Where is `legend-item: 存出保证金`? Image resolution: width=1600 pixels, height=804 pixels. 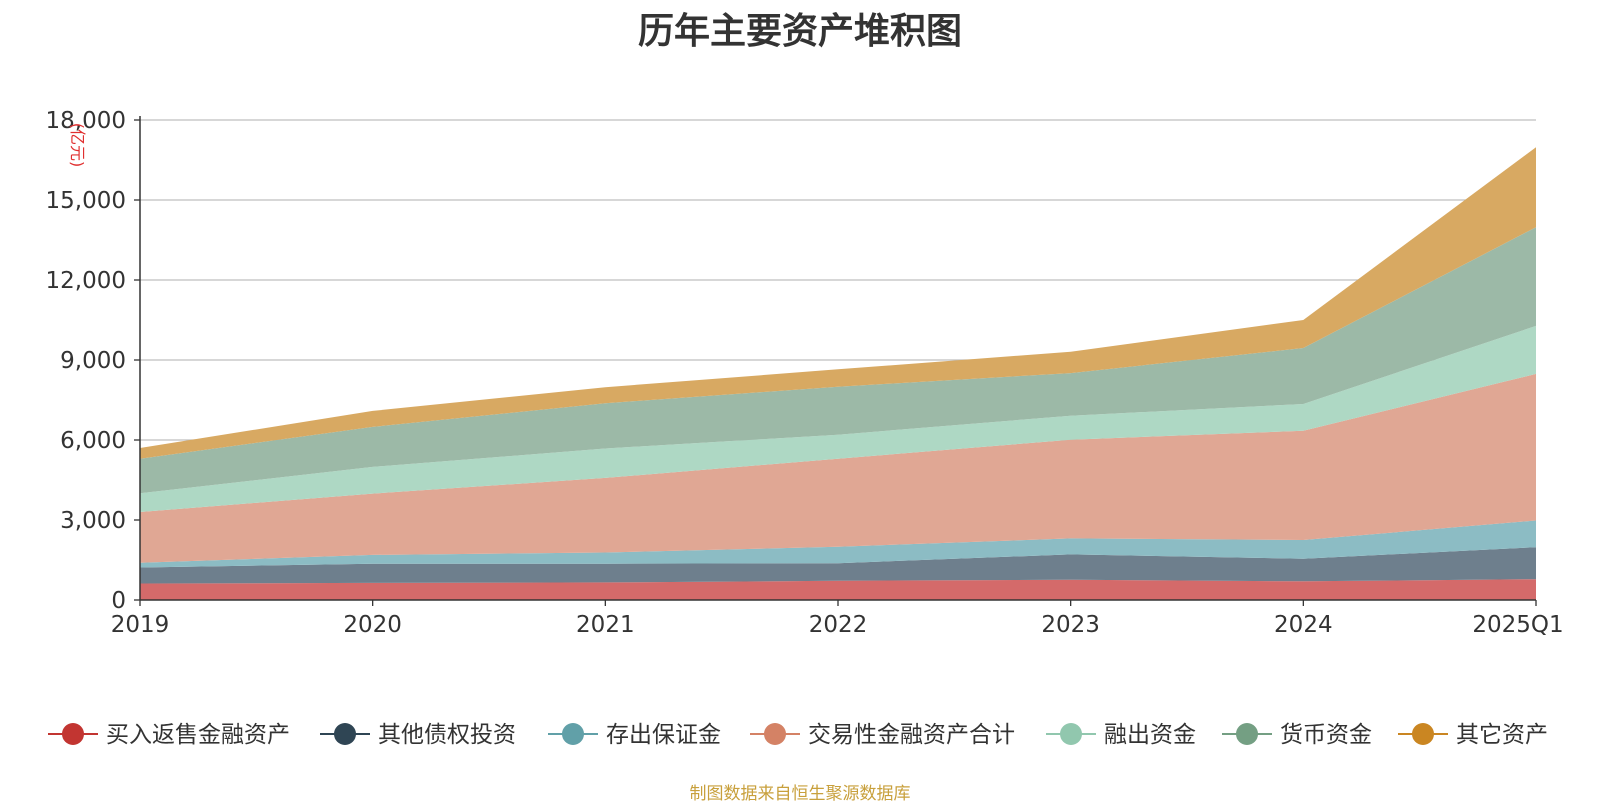 legend-item: 存出保证金 is located at coordinates (634, 735).